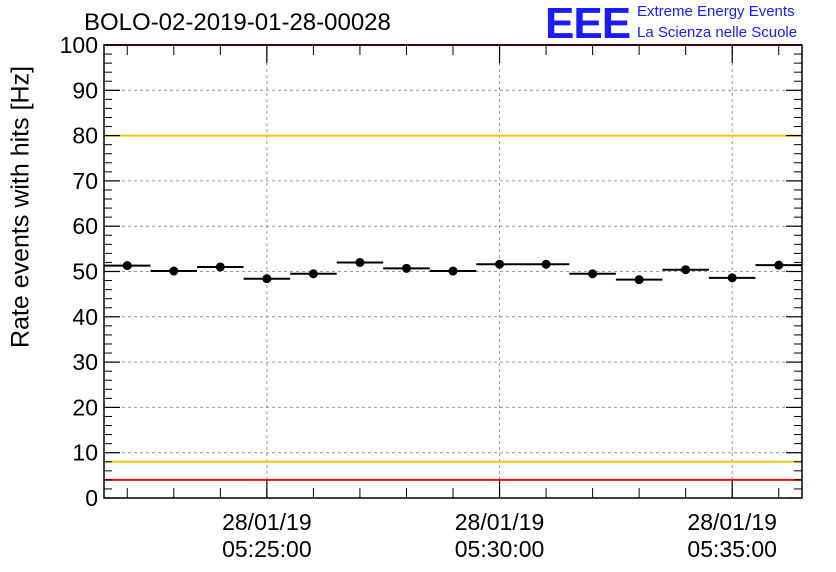  What do you see at coordinates (588, 24) in the screenshot?
I see `eee-logo: EEE` at bounding box center [588, 24].